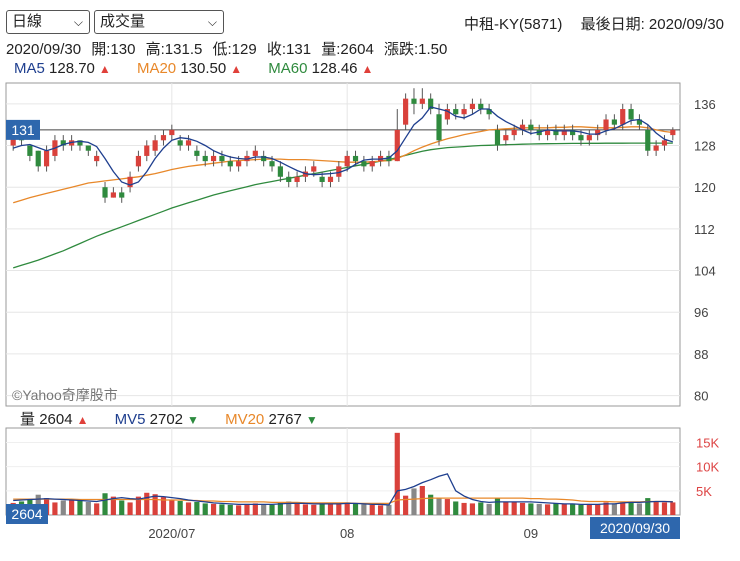  What do you see at coordinates (707, 467) in the screenshot?
I see `volume-tick-label: 10K` at bounding box center [707, 467].